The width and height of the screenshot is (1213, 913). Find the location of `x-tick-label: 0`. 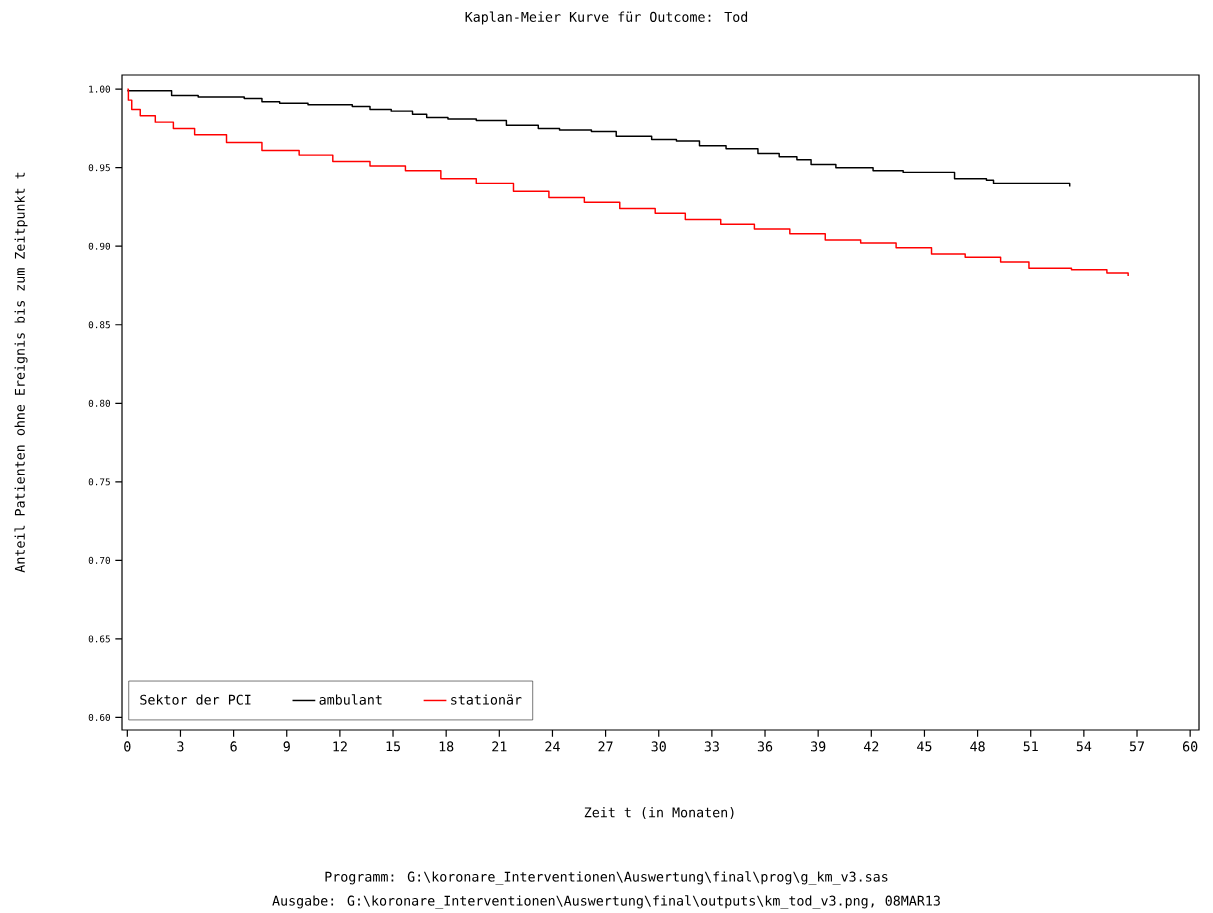

x-tick-label: 0 is located at coordinates (127, 746).